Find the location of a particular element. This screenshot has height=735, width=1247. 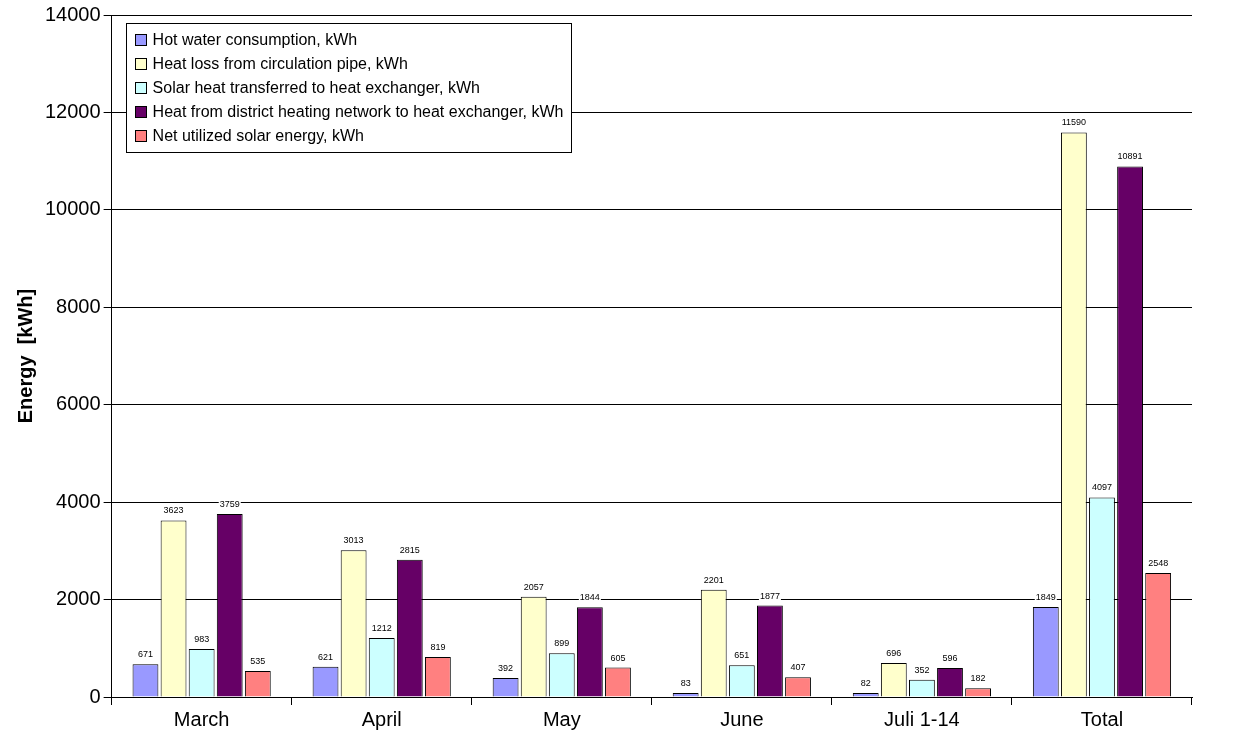

y-axis-title: Energy [kWh] is located at coordinates (24, 356).